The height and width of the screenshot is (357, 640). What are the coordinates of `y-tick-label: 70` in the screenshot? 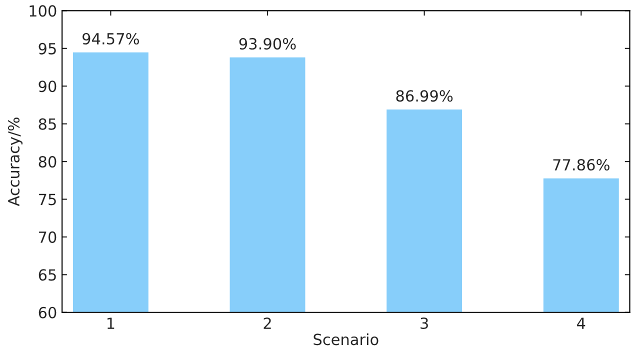 It's located at (47, 237).